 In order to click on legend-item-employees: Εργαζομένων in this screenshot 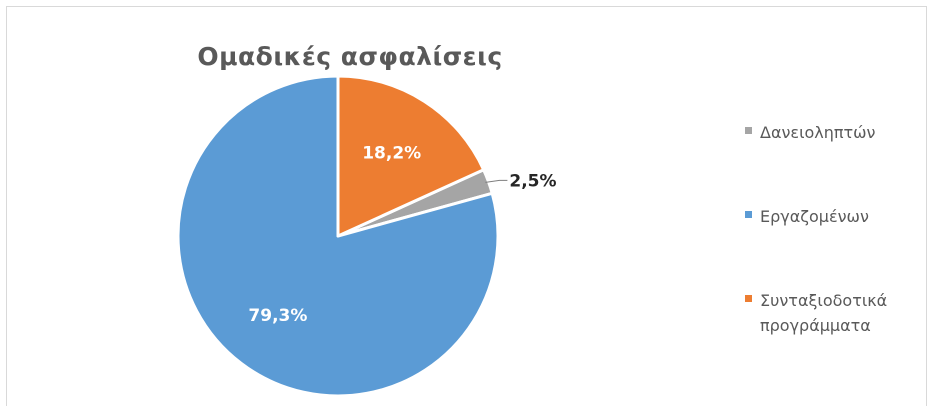, I will do `click(827, 216)`.